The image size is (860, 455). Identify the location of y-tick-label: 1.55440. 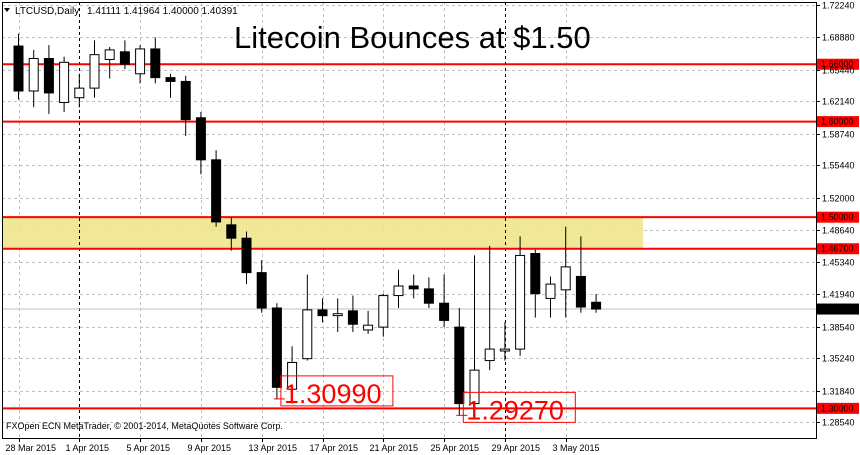
(838, 166).